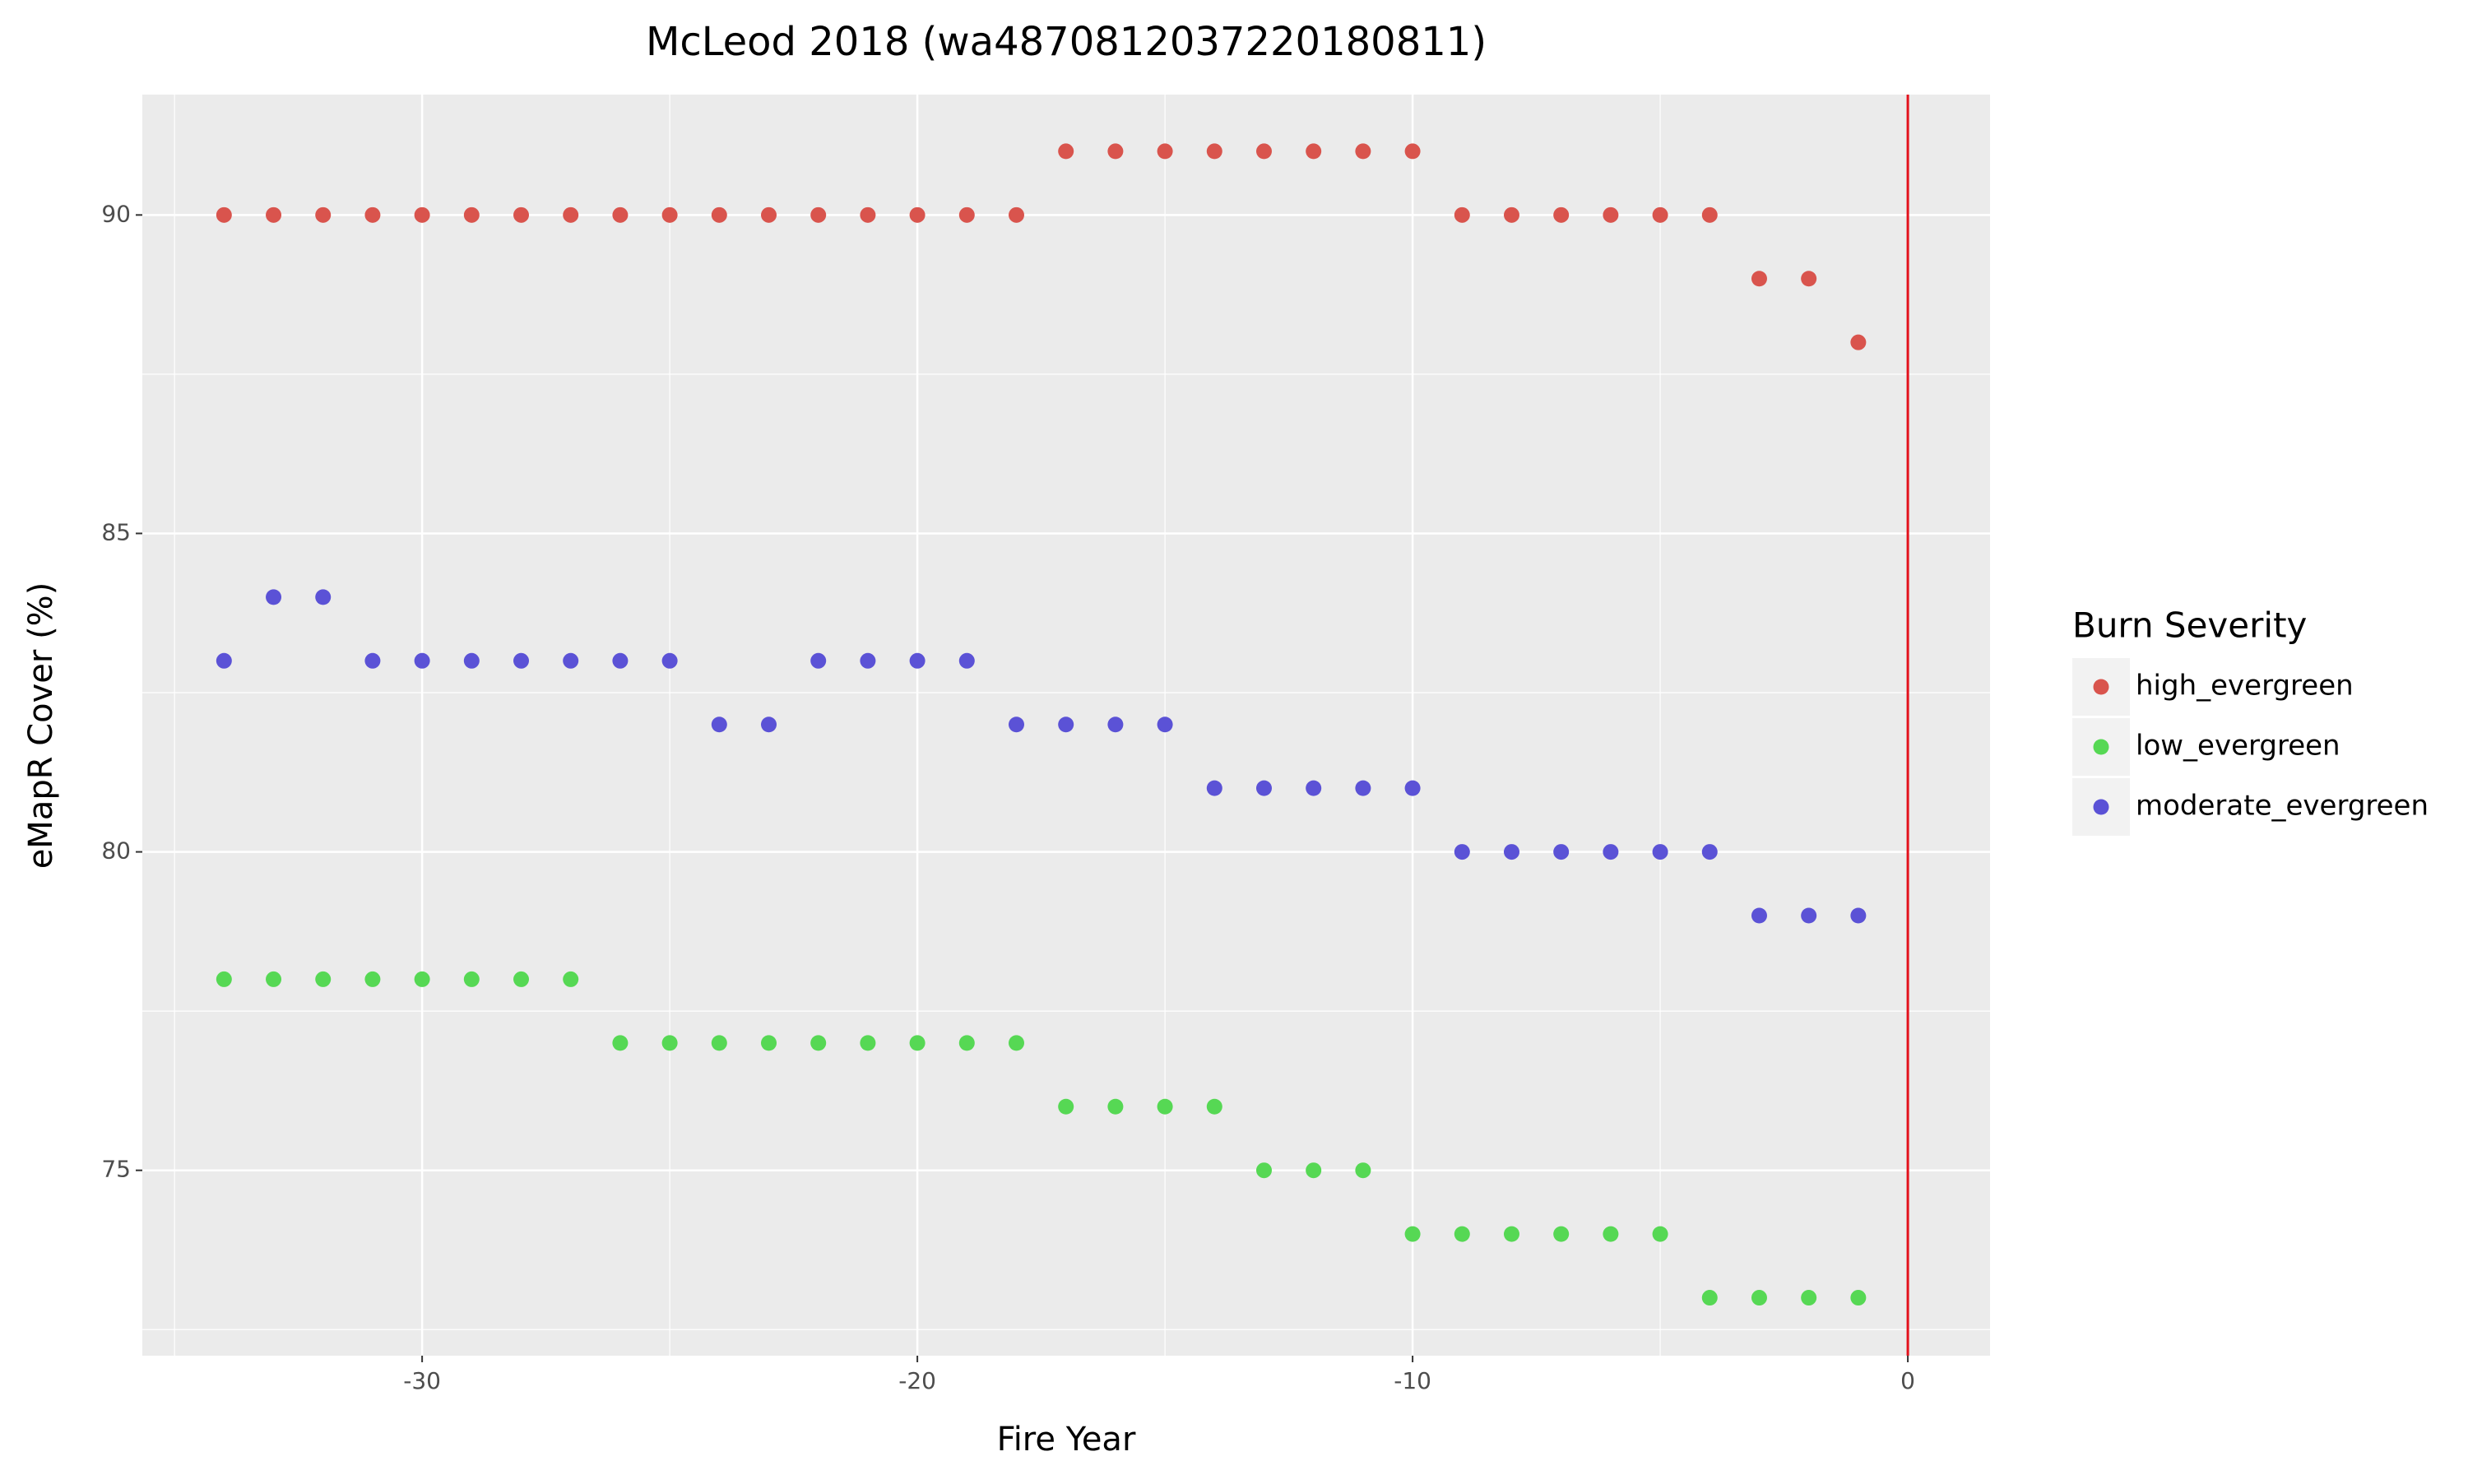  What do you see at coordinates (2245, 686) in the screenshot?
I see `legend-label: high_evergreen` at bounding box center [2245, 686].